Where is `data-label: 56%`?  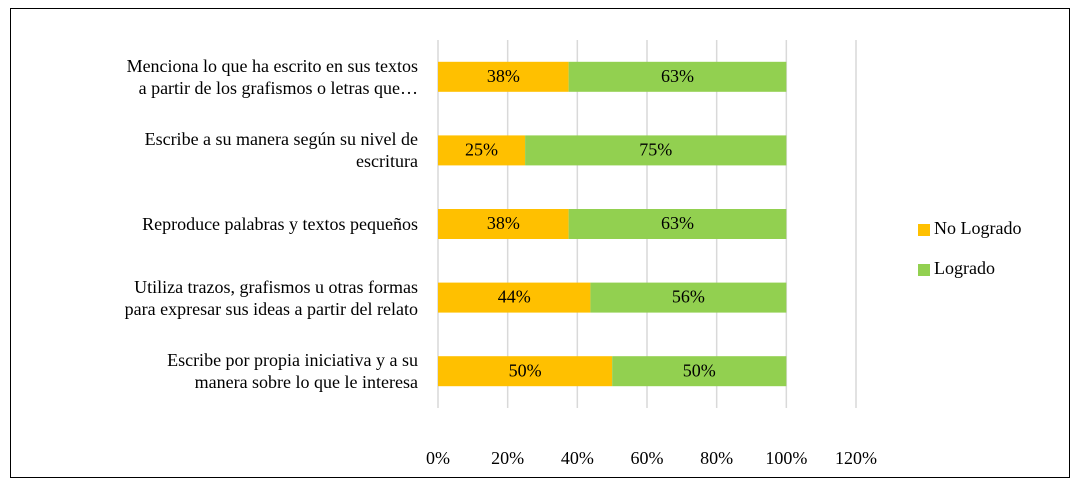 data-label: 56% is located at coordinates (688, 297).